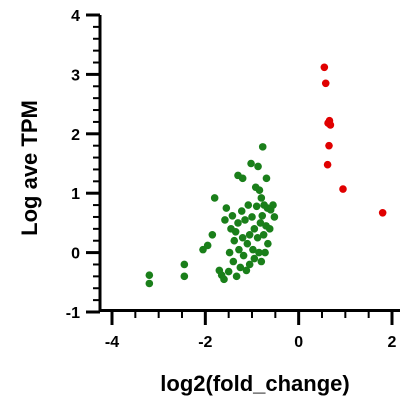 This screenshot has width=404, height=408. Describe the element at coordinates (112, 342) in the screenshot. I see `x-tick-label: -4` at that location.